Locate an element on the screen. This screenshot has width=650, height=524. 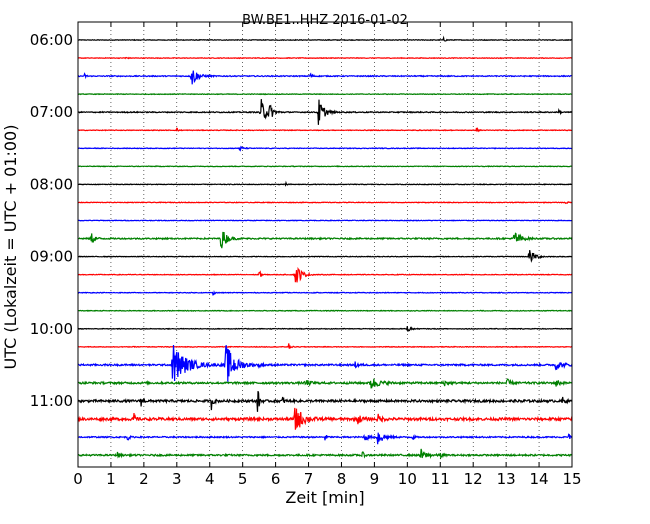
x-tick-label: 5 is located at coordinates (243, 479).